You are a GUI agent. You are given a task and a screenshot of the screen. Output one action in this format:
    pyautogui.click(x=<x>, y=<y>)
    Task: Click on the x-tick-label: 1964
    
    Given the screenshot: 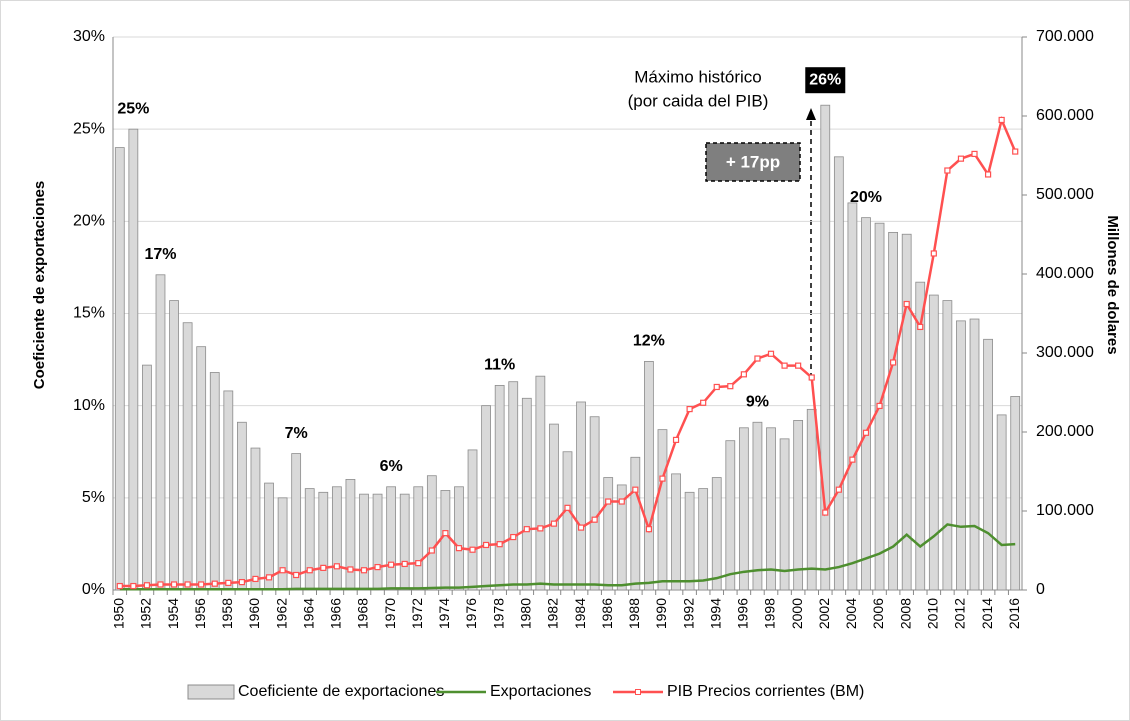 What is the action you would take?
    pyautogui.click(x=308, y=613)
    